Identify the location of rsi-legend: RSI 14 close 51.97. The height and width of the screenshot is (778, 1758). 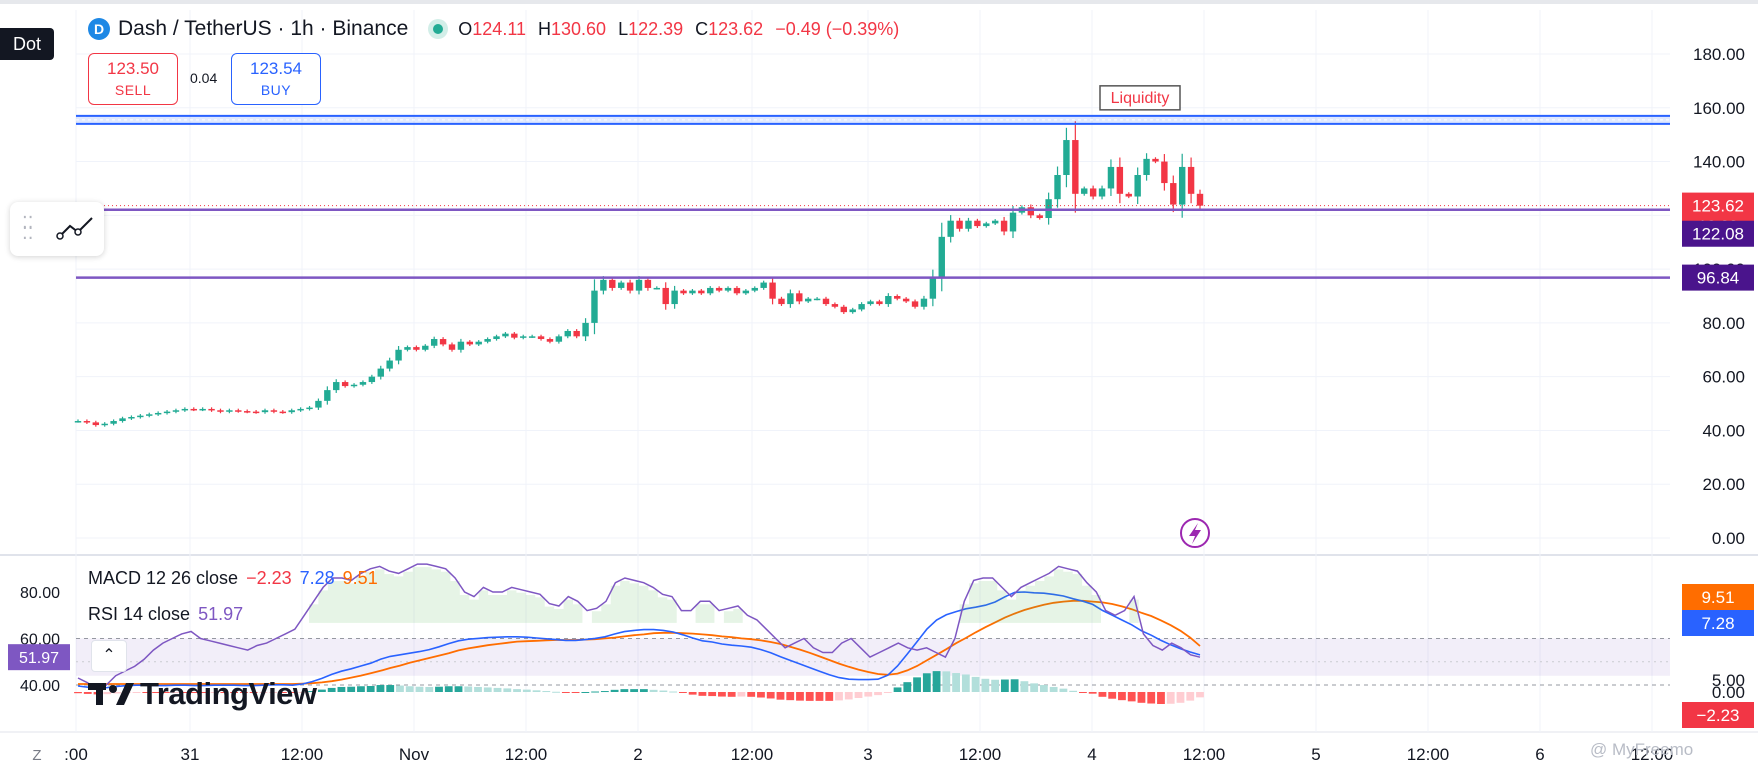
(165, 614).